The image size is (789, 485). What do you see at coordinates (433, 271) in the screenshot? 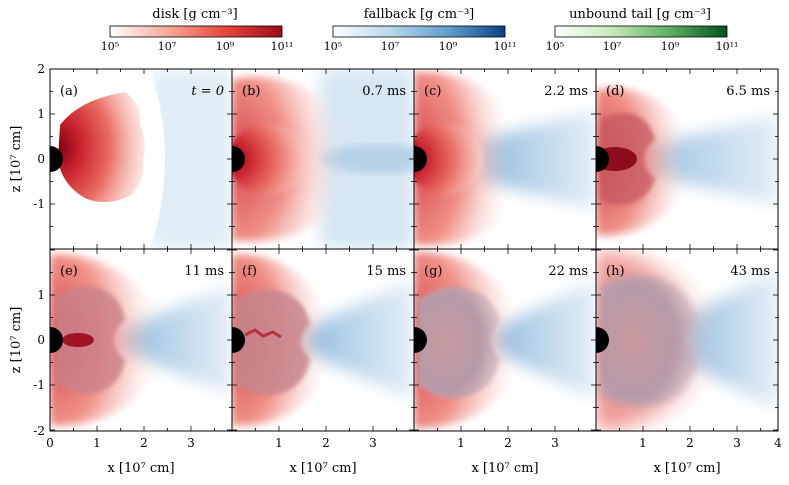
I see `panel-letter: (g)` at bounding box center [433, 271].